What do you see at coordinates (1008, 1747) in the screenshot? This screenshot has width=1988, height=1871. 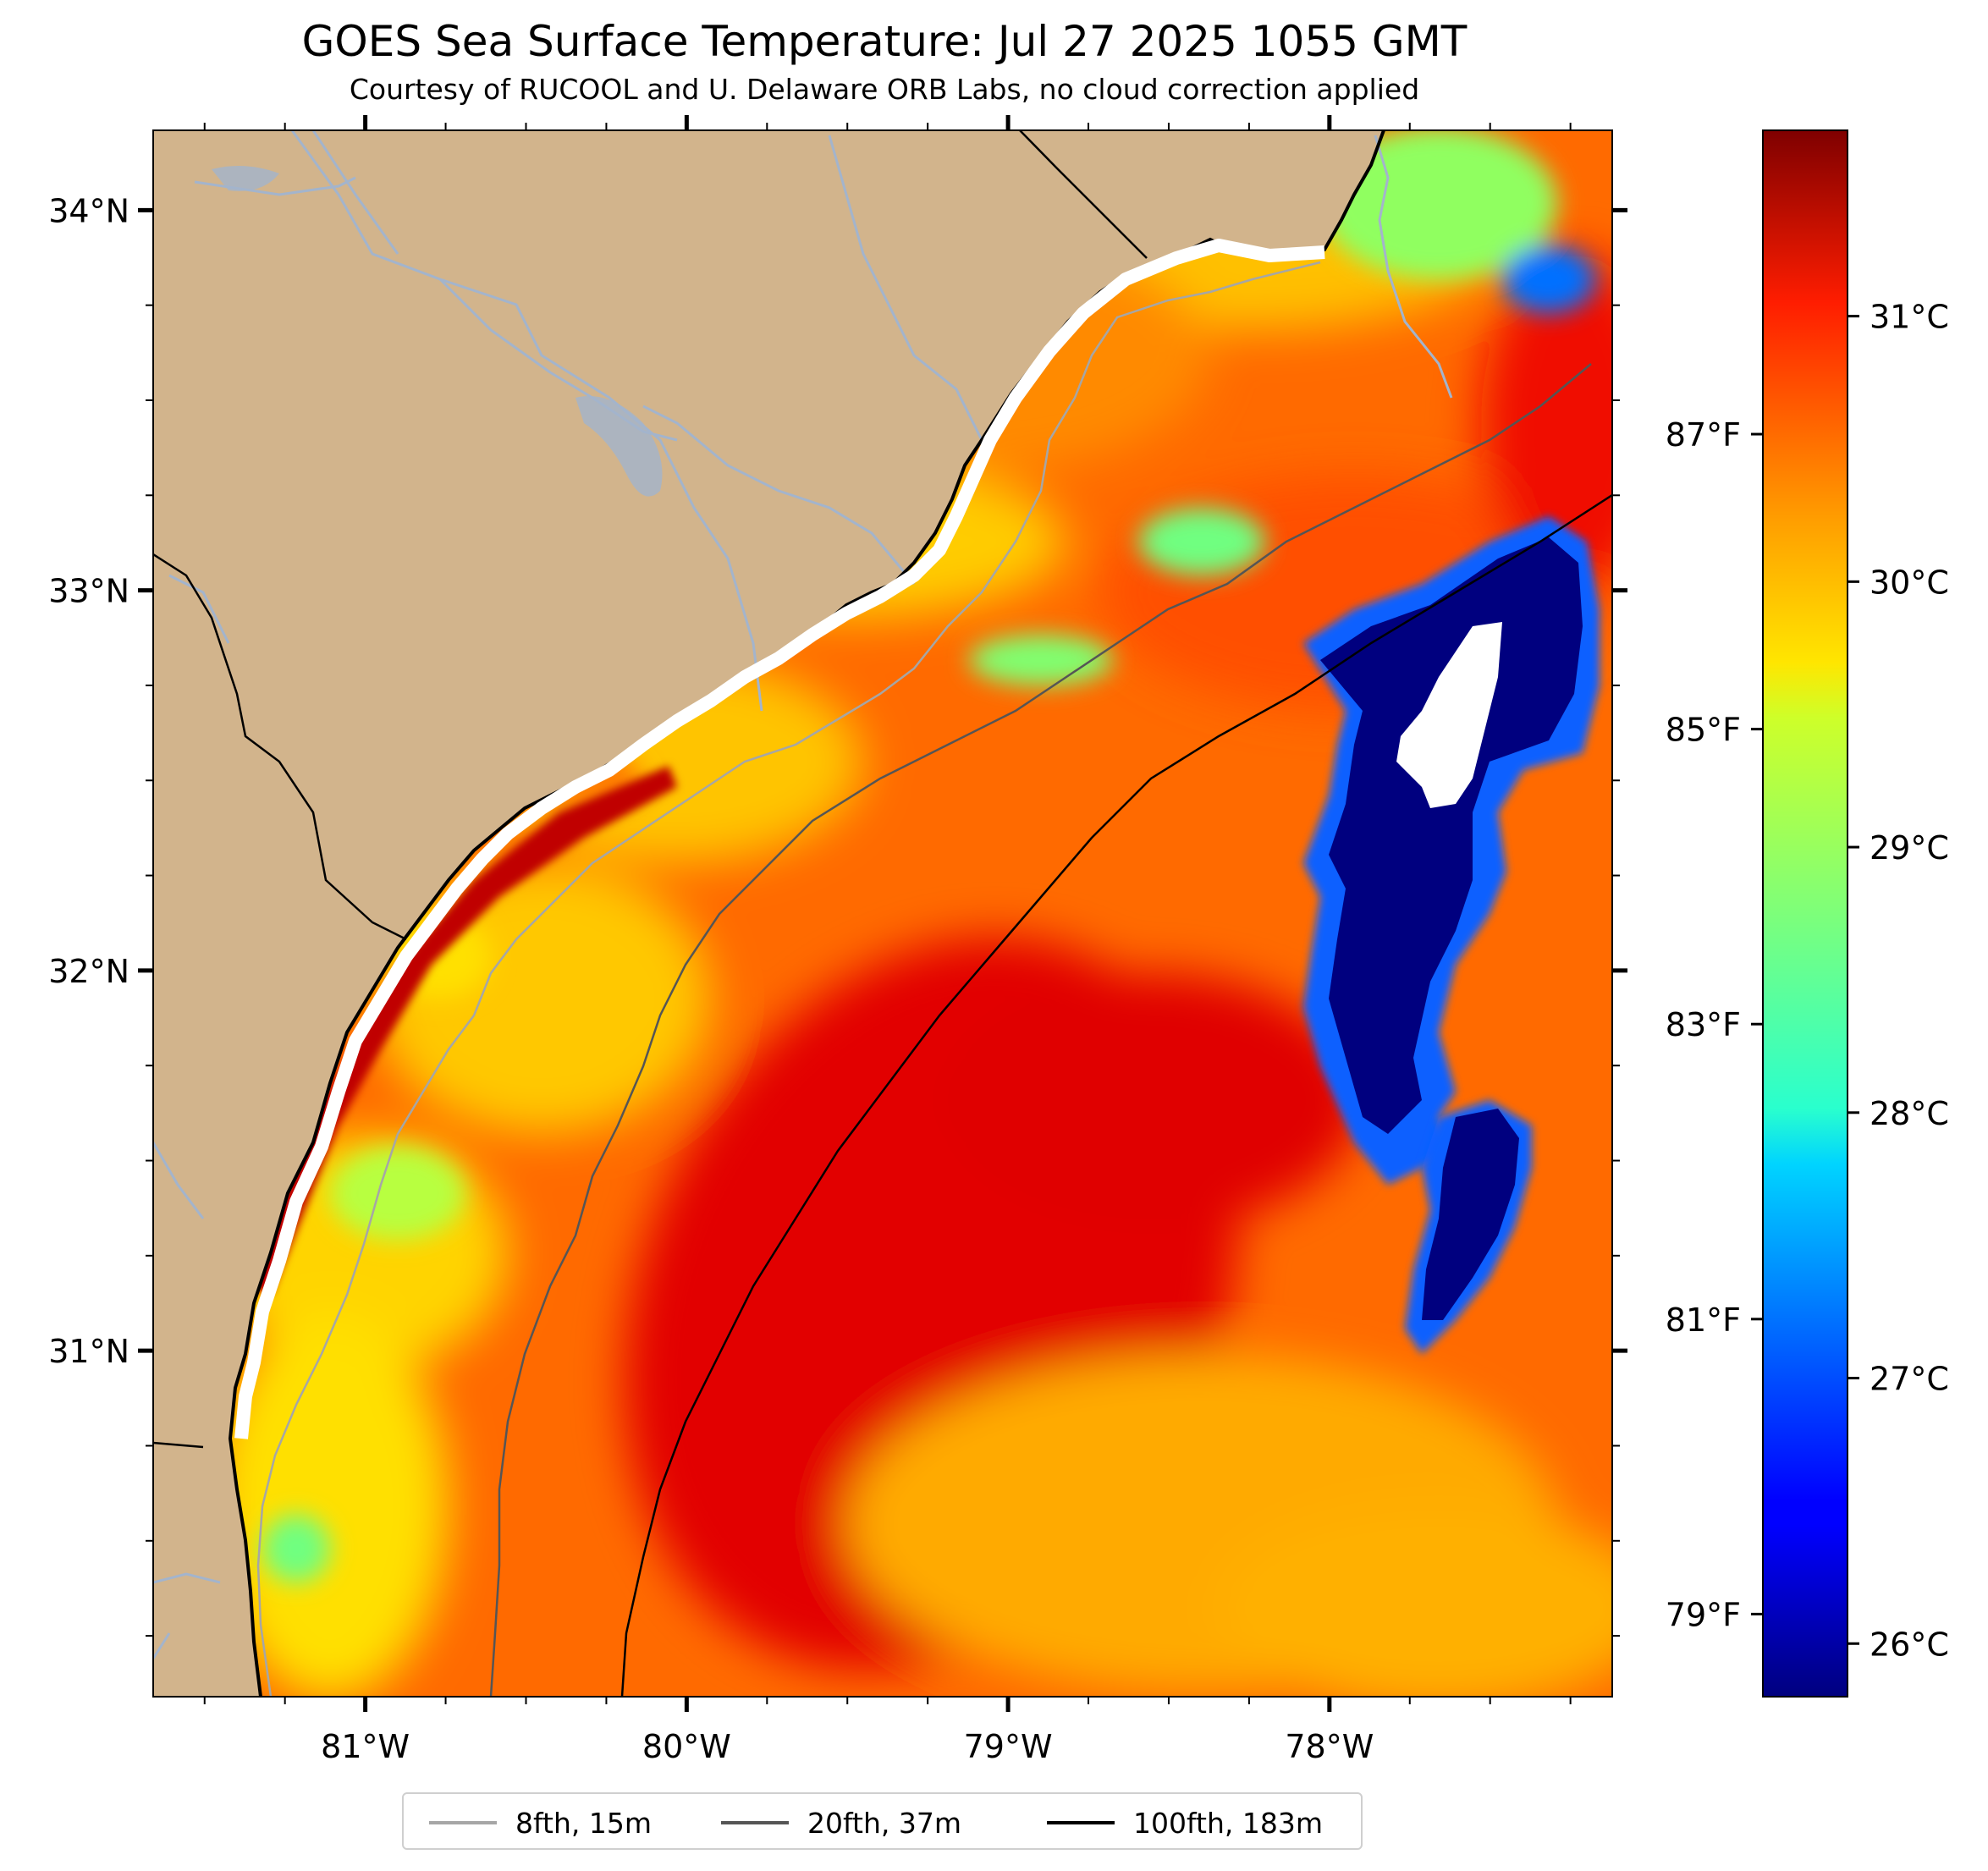 I see `x-tick-label: 79°W` at bounding box center [1008, 1747].